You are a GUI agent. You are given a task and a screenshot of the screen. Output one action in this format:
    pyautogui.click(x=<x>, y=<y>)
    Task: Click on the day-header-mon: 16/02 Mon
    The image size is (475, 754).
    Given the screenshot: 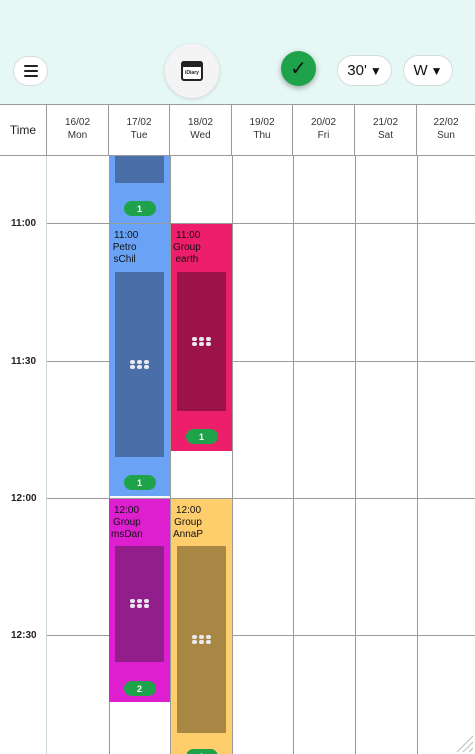 What is the action you would take?
    pyautogui.click(x=78, y=130)
    